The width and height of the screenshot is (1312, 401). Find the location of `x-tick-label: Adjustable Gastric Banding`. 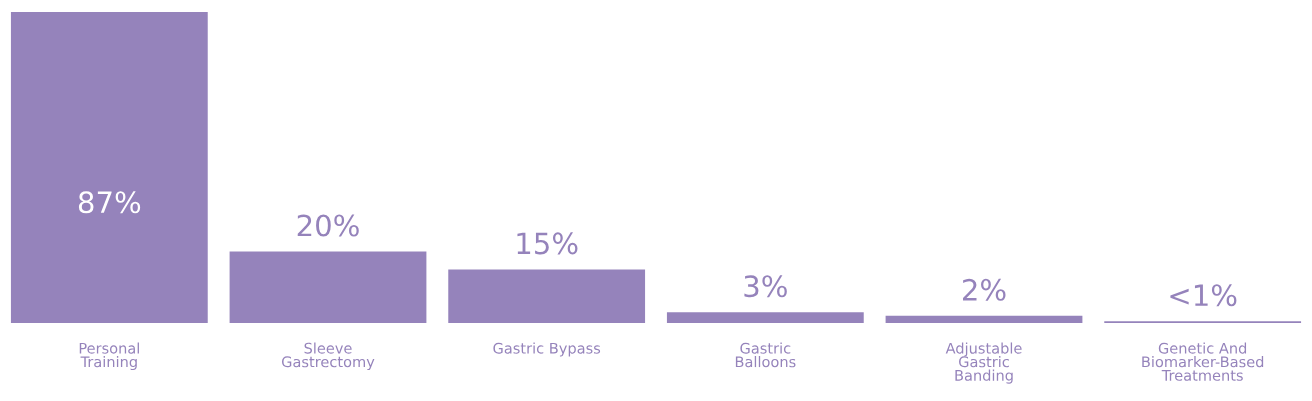

x-tick-label: Adjustable Gastric Banding is located at coordinates (983, 363).